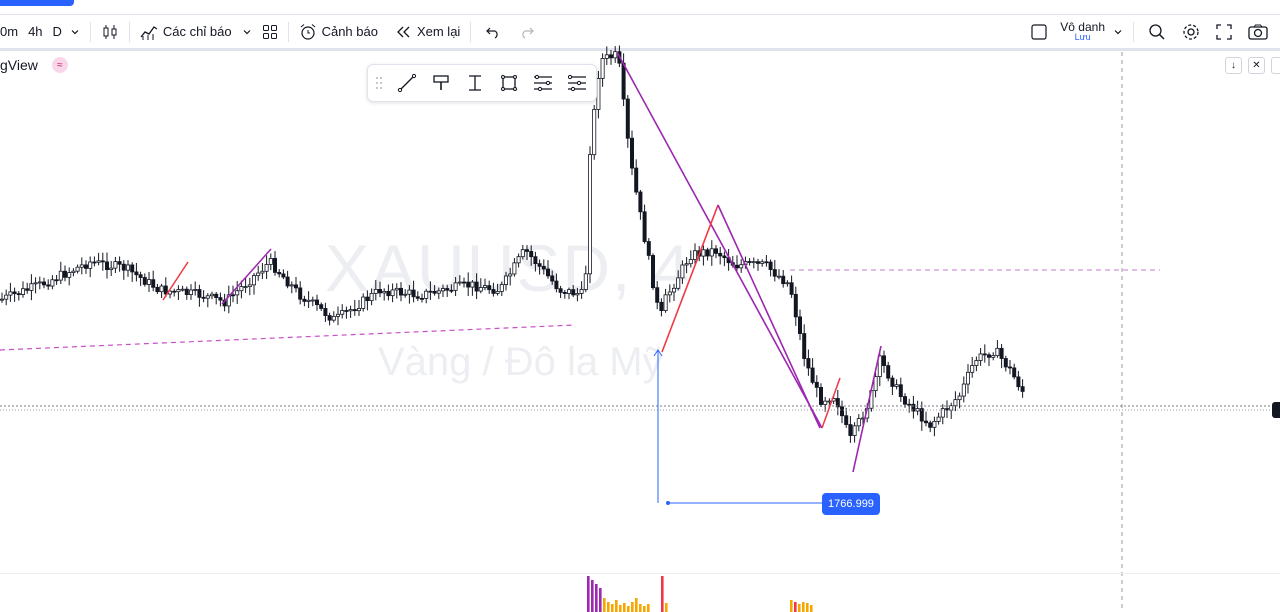 This screenshot has width=1280, height=612. I want to click on templates-button, so click(270, 31).